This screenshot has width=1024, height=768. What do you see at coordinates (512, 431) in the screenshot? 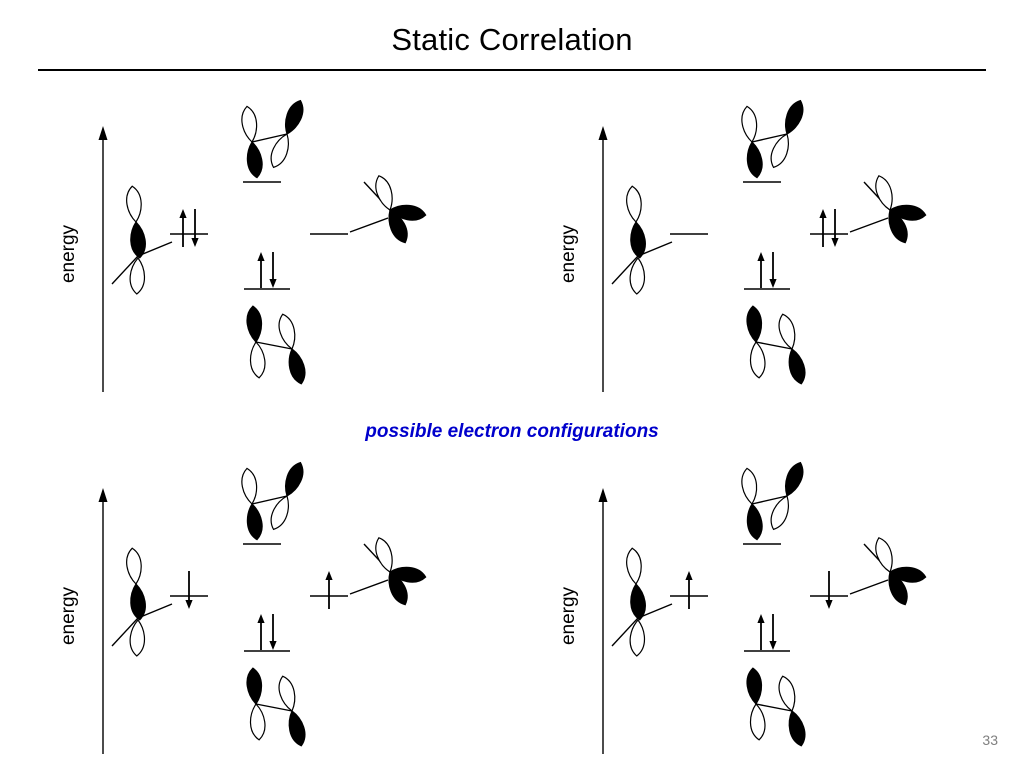
I see `caption: possible electron configurations` at bounding box center [512, 431].